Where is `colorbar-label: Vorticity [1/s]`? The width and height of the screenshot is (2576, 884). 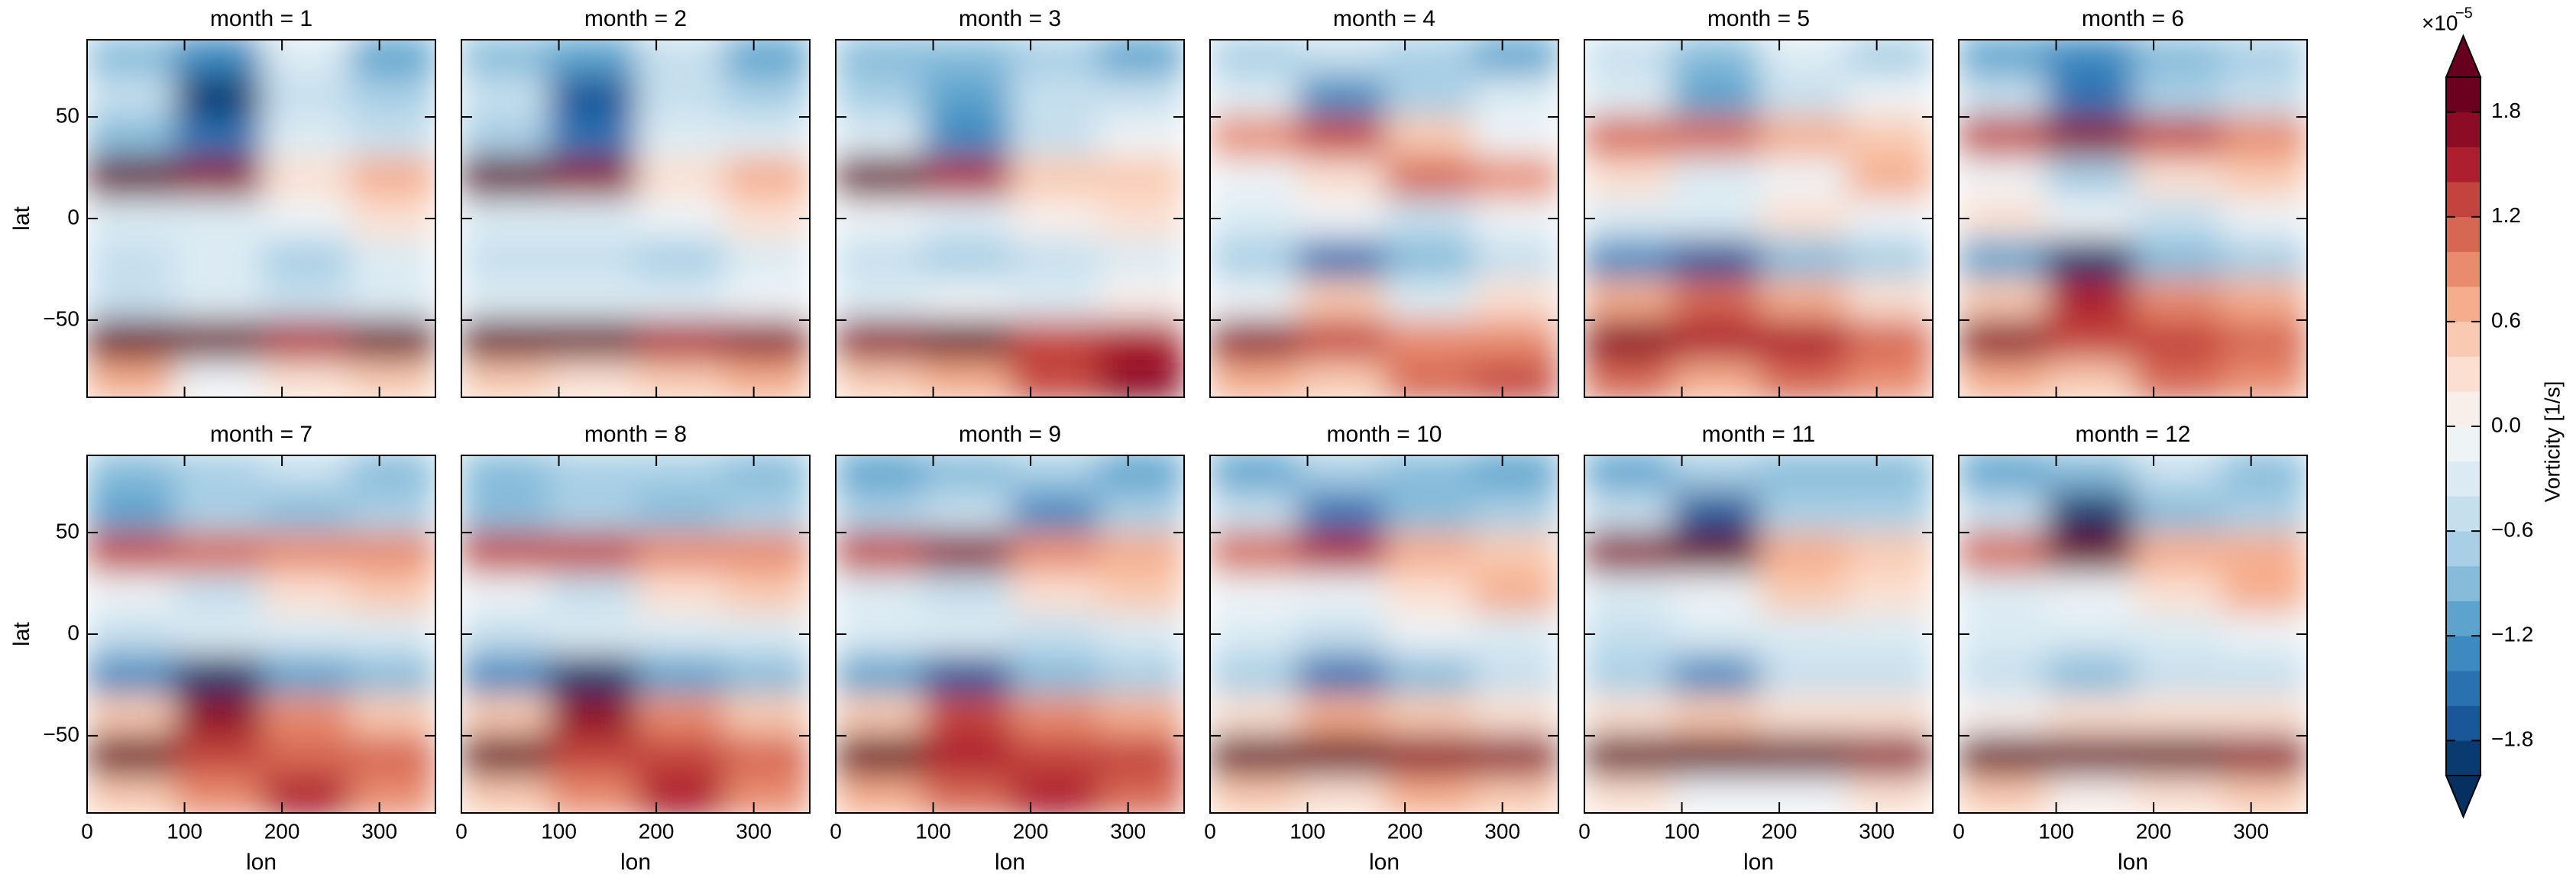 colorbar-label: Vorticity [1/s] is located at coordinates (2552, 442).